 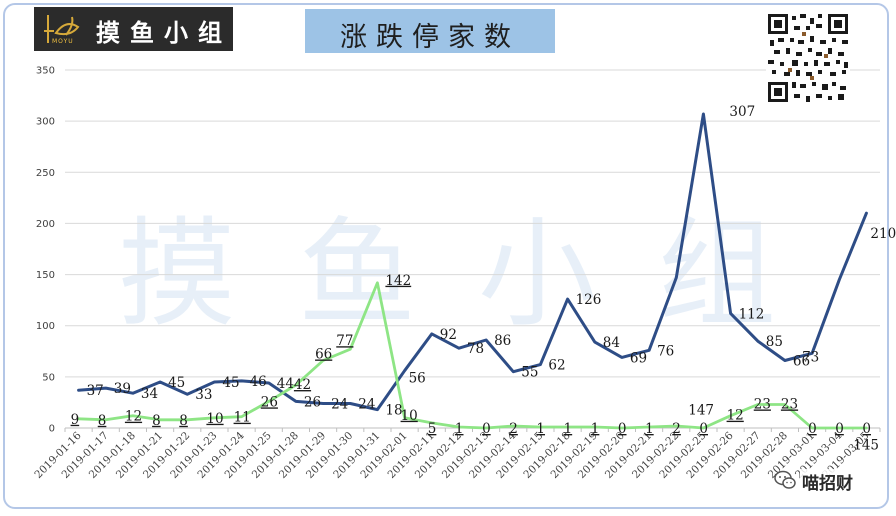 What do you see at coordinates (556, 366) in the screenshot?
I see `data-label: 62` at bounding box center [556, 366].